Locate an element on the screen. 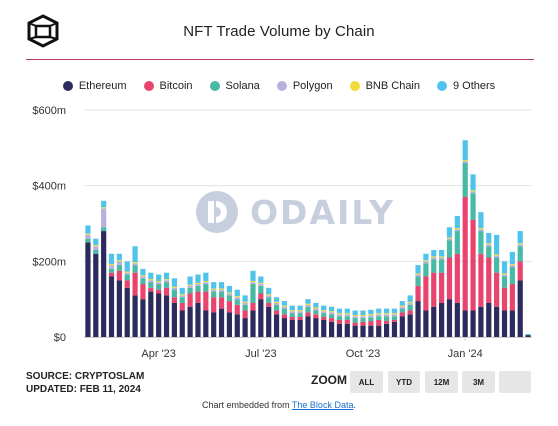 Image resolution: width=558 pixels, height=426 pixels. x-tick-label: Apr '23 is located at coordinates (158, 354).